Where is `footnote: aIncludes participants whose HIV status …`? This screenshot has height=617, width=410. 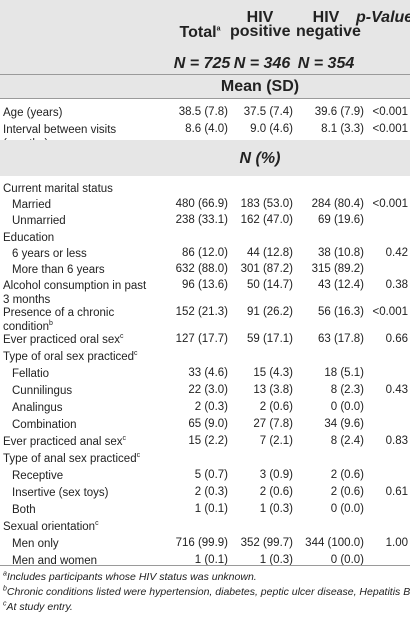 footnote: aIncludes participants whose HIV status … is located at coordinates (130, 577).